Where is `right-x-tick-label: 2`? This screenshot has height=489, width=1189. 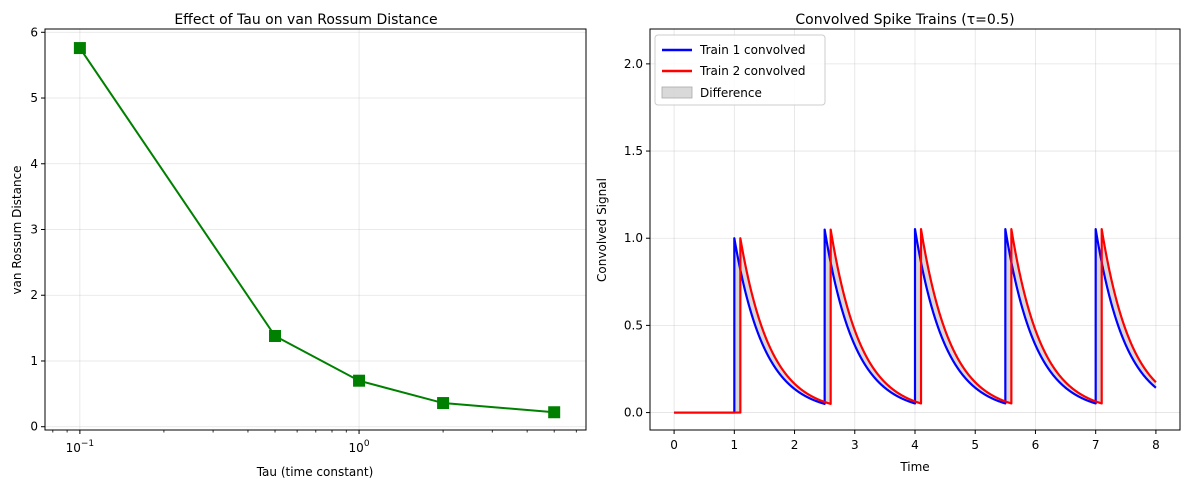
right-x-tick-label: 2 is located at coordinates (795, 445).